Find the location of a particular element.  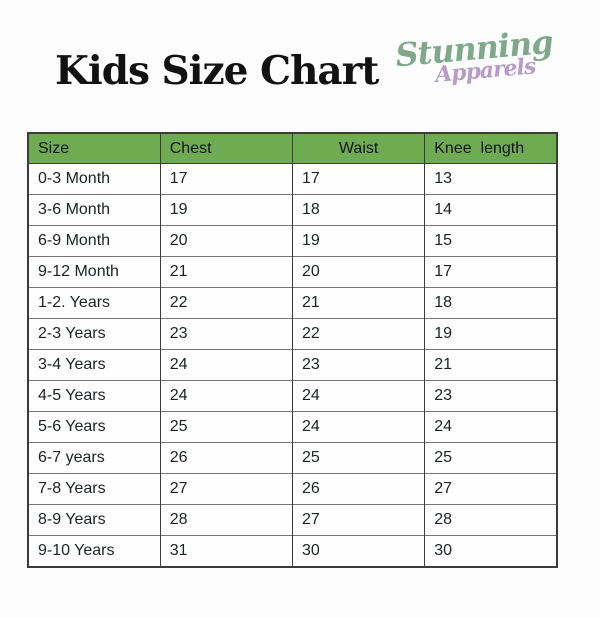

table-cell-knee_length: 13 is located at coordinates (491, 179).